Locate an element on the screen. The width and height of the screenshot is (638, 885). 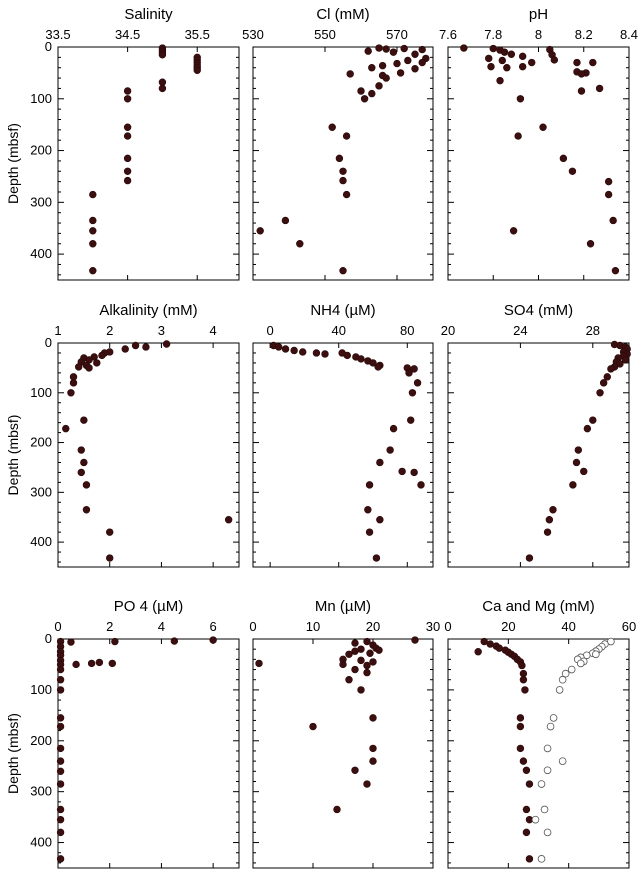
x-tick-label: 6 is located at coordinates (213, 626).